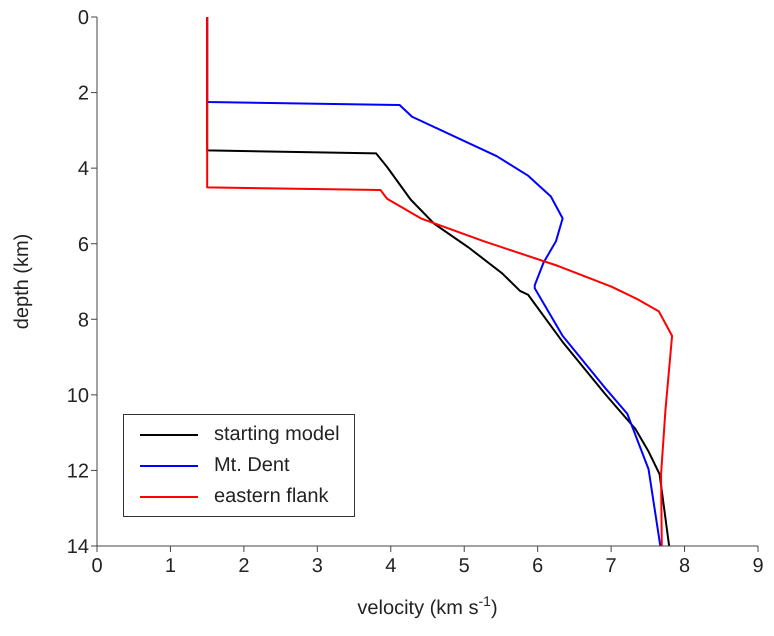 The height and width of the screenshot is (636, 774). Describe the element at coordinates (83, 169) in the screenshot. I see `y-tick-label: 4` at that location.